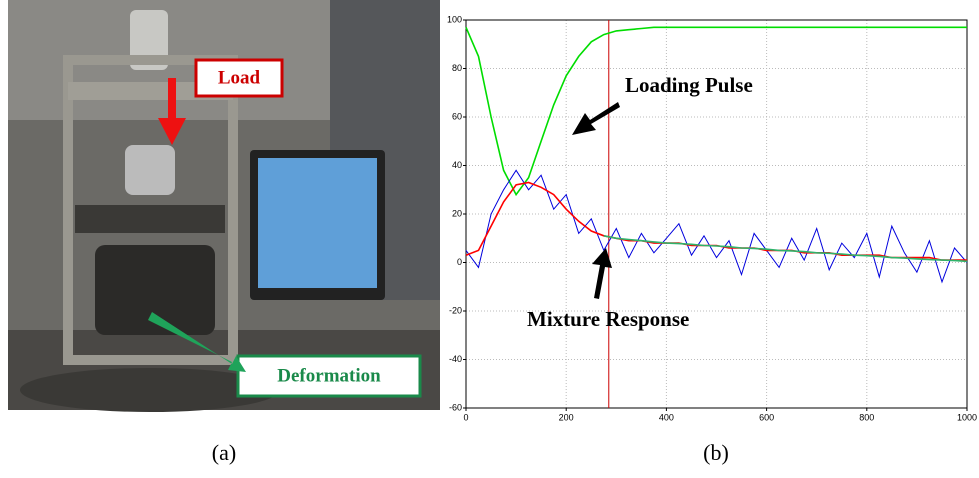  I want to click on load-label: Load, so click(239, 77).